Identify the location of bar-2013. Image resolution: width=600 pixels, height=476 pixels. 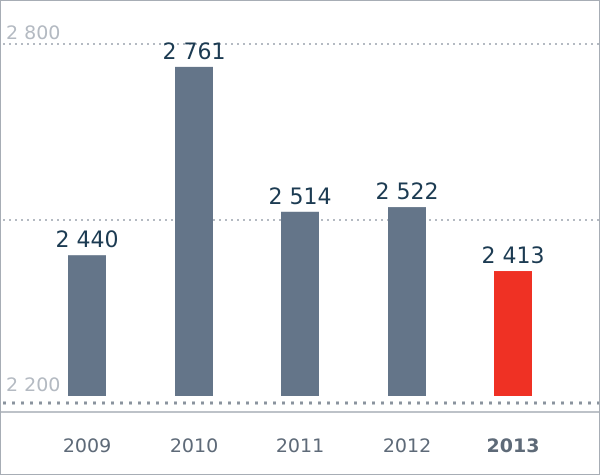
(513, 333).